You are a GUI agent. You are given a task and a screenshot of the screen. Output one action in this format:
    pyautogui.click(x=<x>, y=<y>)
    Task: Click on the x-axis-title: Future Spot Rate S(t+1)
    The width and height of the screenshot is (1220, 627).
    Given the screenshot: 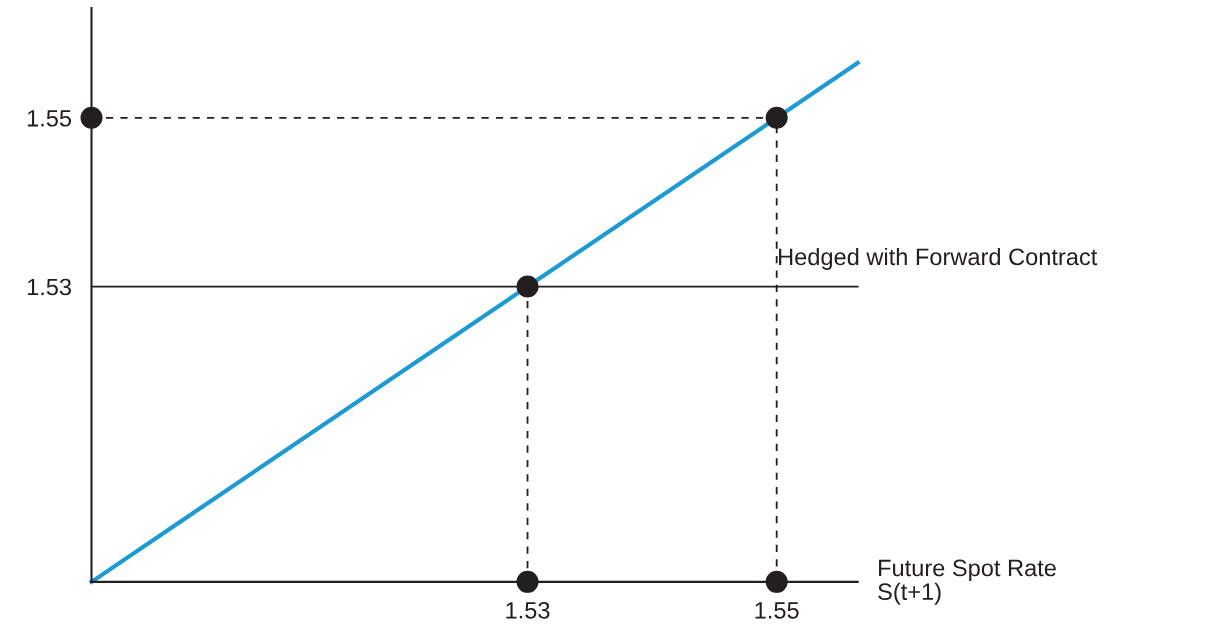 What is the action you would take?
    pyautogui.click(x=967, y=582)
    